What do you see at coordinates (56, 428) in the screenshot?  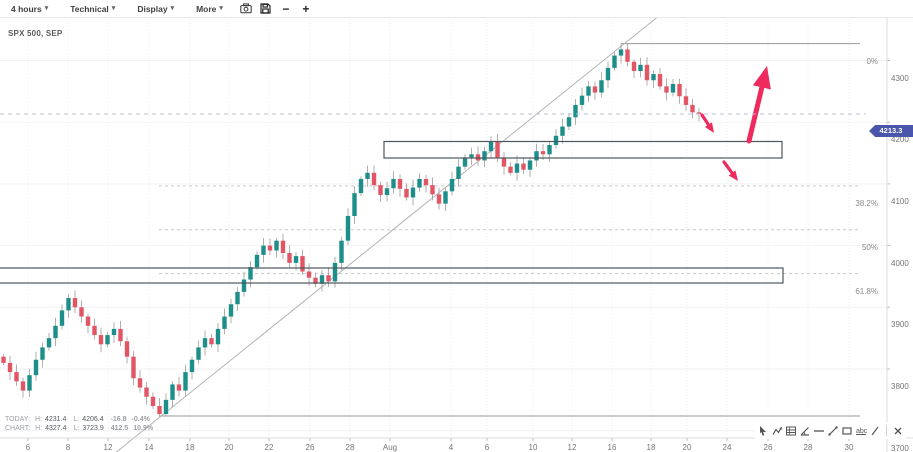 I see `chart-high-value: 4327.4` at bounding box center [56, 428].